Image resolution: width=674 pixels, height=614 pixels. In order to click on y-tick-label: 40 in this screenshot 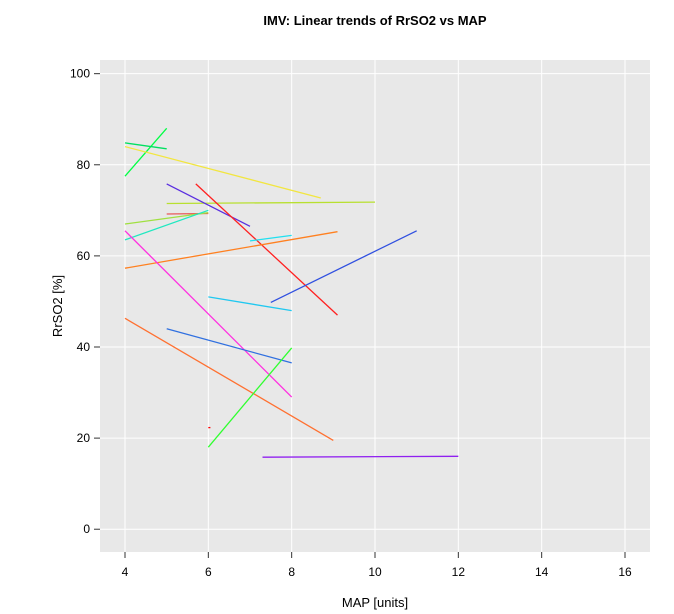, I will do `click(84, 347)`.